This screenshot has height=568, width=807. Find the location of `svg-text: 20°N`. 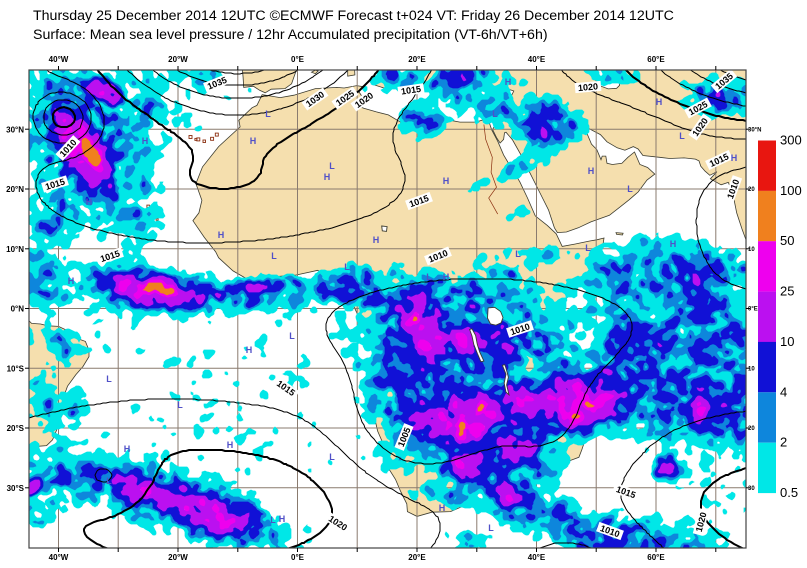

svg-text: 20°N is located at coordinates (15, 189).